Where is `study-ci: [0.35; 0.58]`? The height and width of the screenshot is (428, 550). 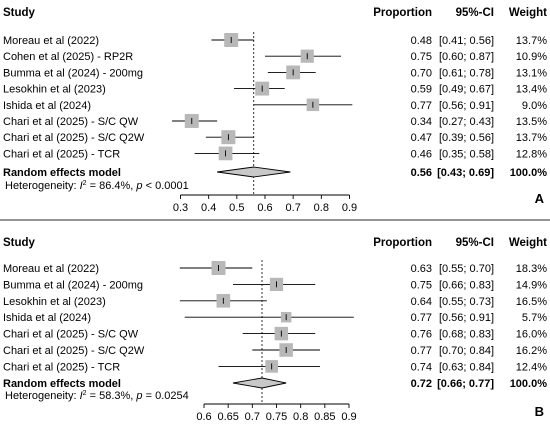
study-ci: [0.35; 0.58] is located at coordinates (466, 154).